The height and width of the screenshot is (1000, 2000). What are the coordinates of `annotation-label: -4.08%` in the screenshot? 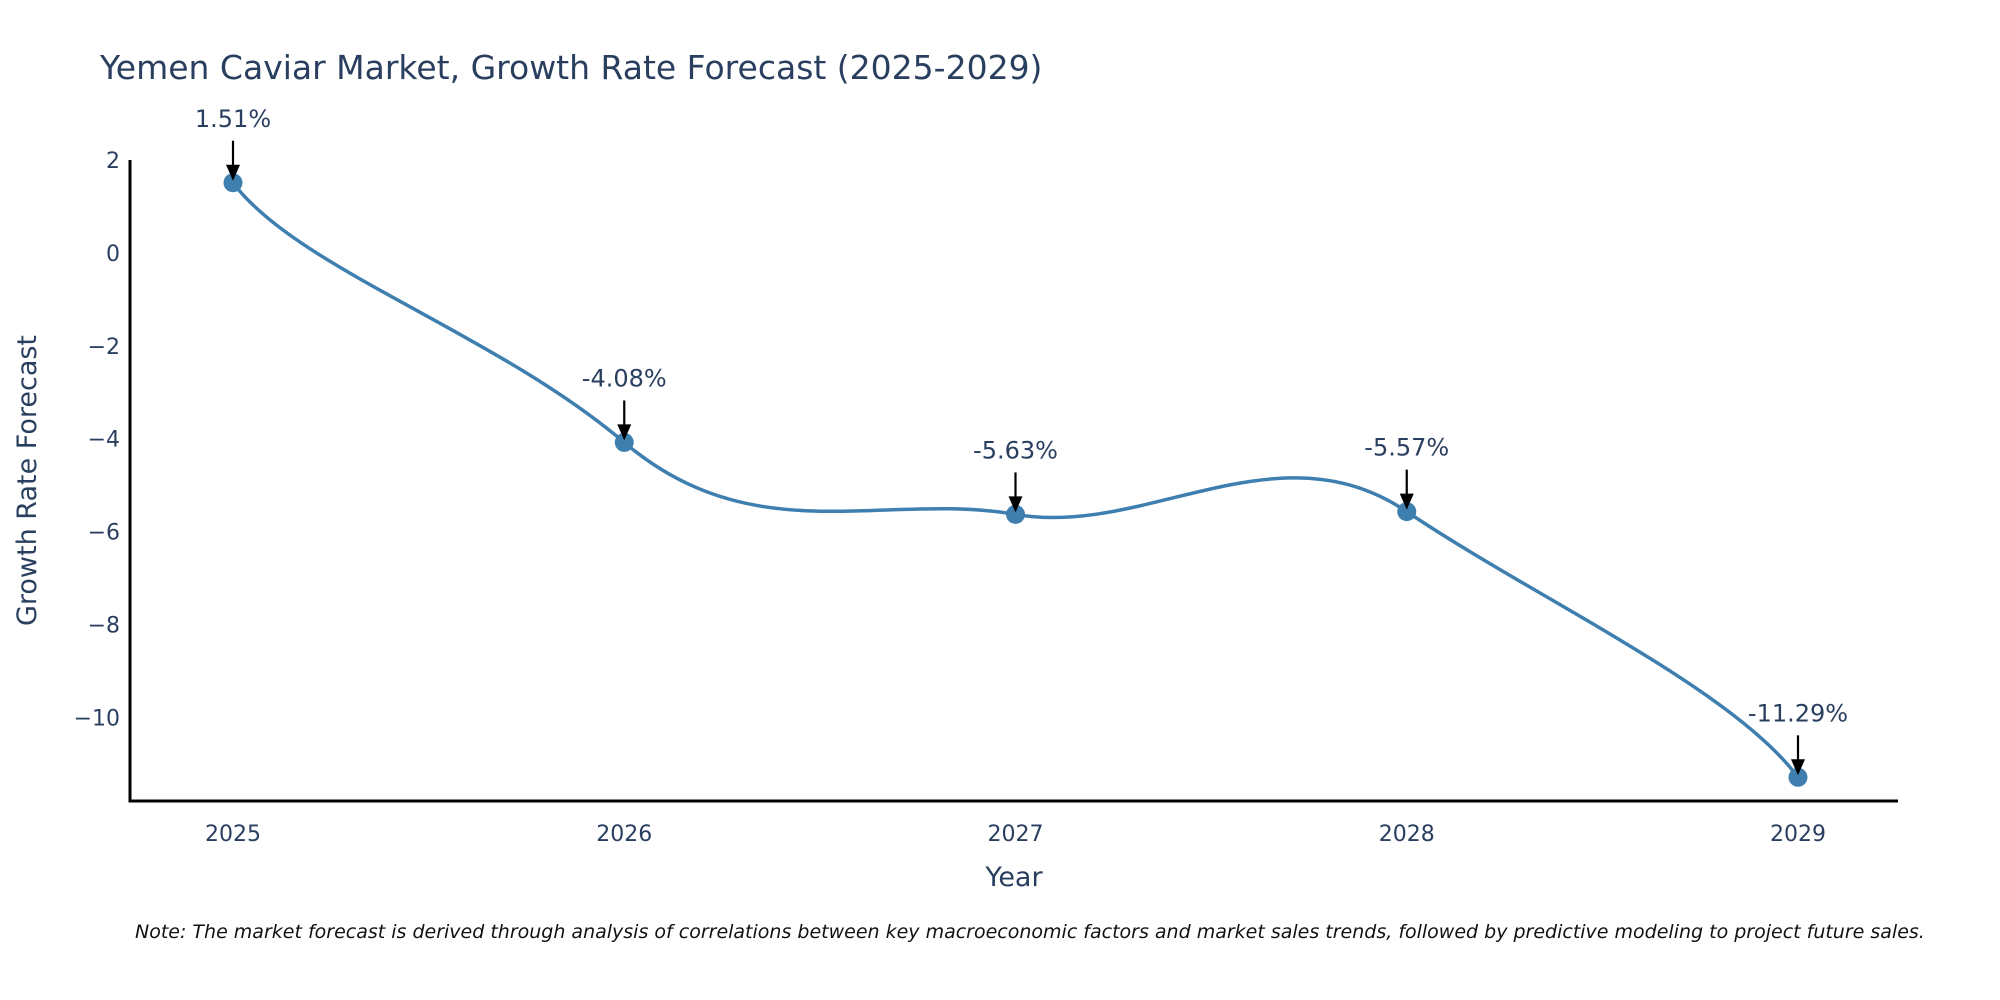 It's located at (624, 378).